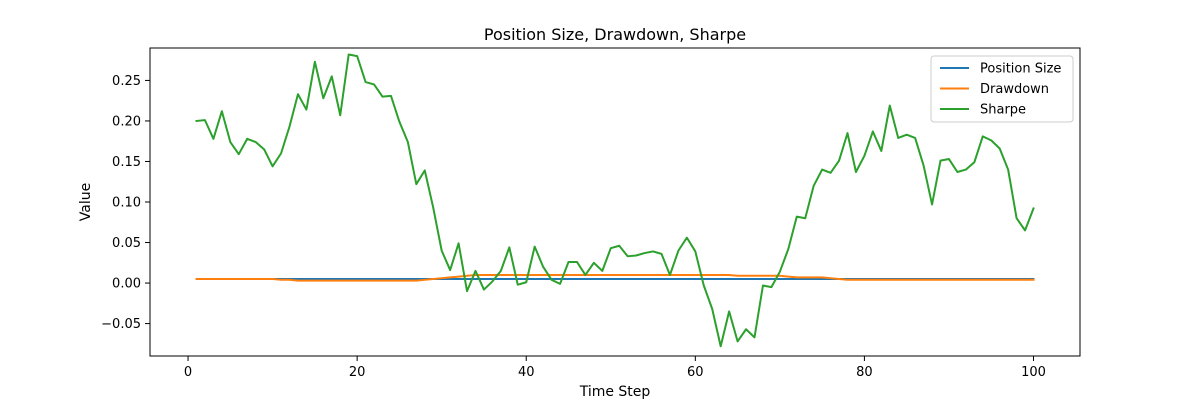  Describe the element at coordinates (126, 284) in the screenshot. I see `y-tick-label: 0.00` at that location.